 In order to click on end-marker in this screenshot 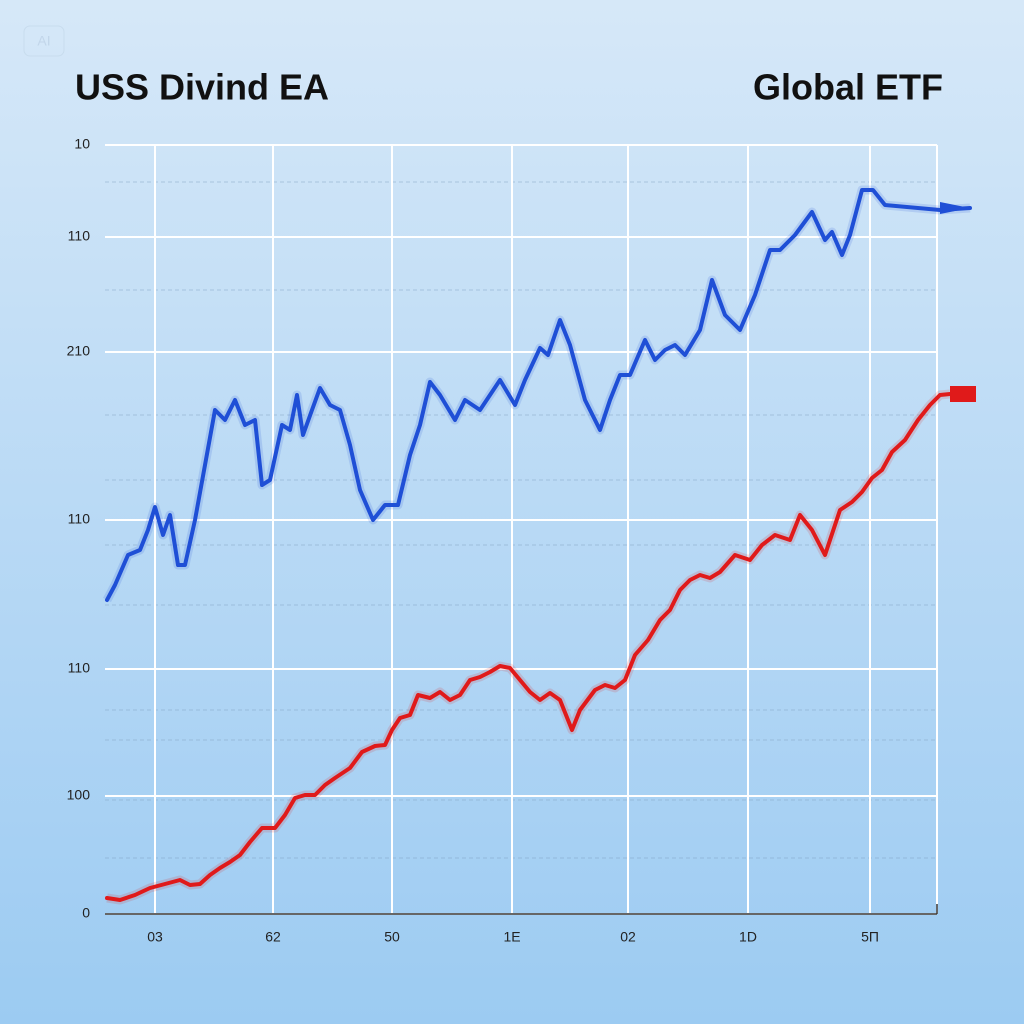, I will do `click(963, 394)`.